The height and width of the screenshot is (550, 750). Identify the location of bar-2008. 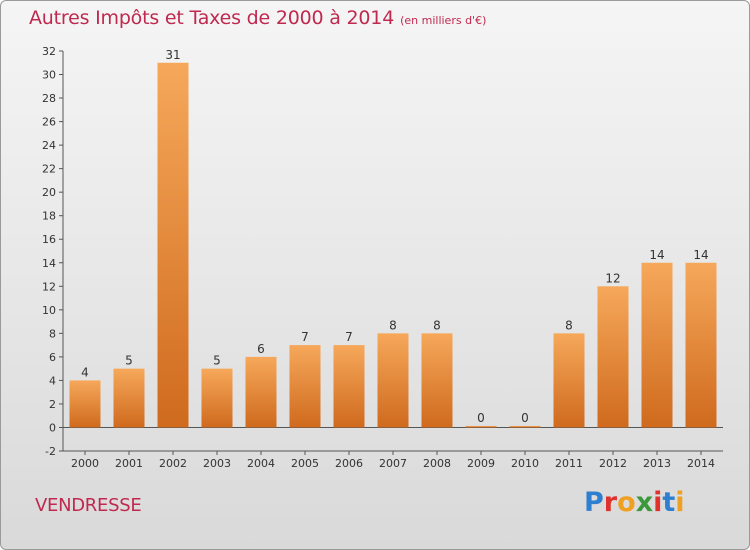
(437, 380).